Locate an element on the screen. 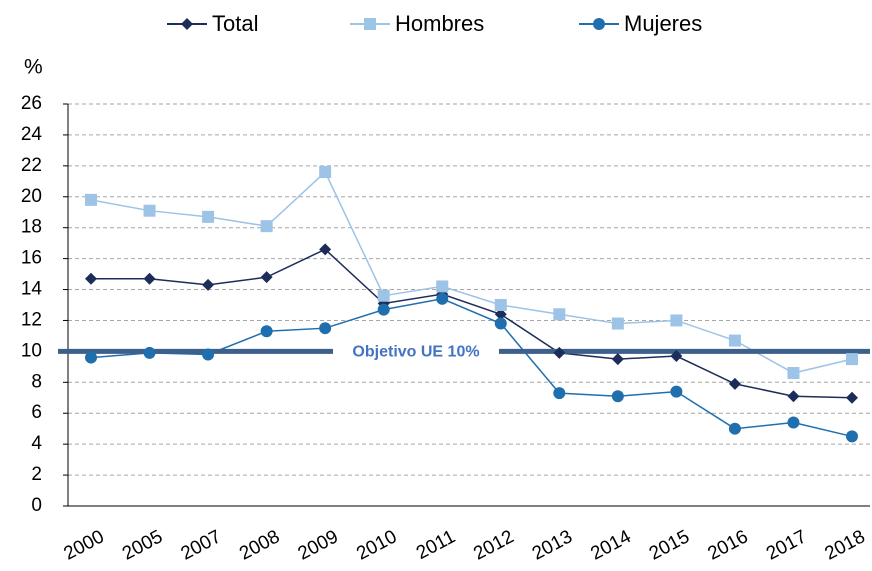  y-tick-label: 10 is located at coordinates (31, 350).